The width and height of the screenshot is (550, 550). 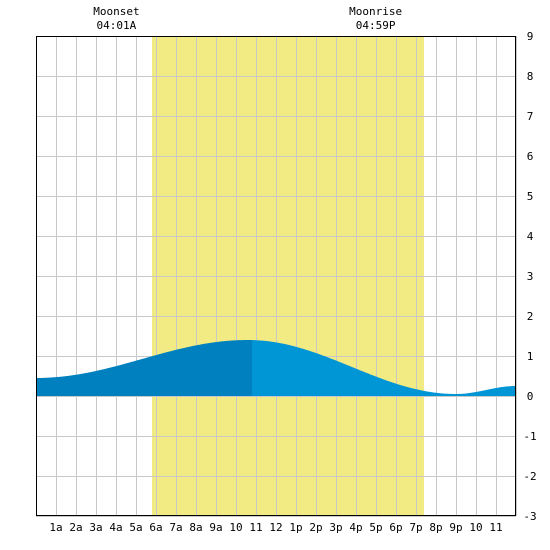 I want to click on x-tick-label: 5a, so click(x=135, y=527).